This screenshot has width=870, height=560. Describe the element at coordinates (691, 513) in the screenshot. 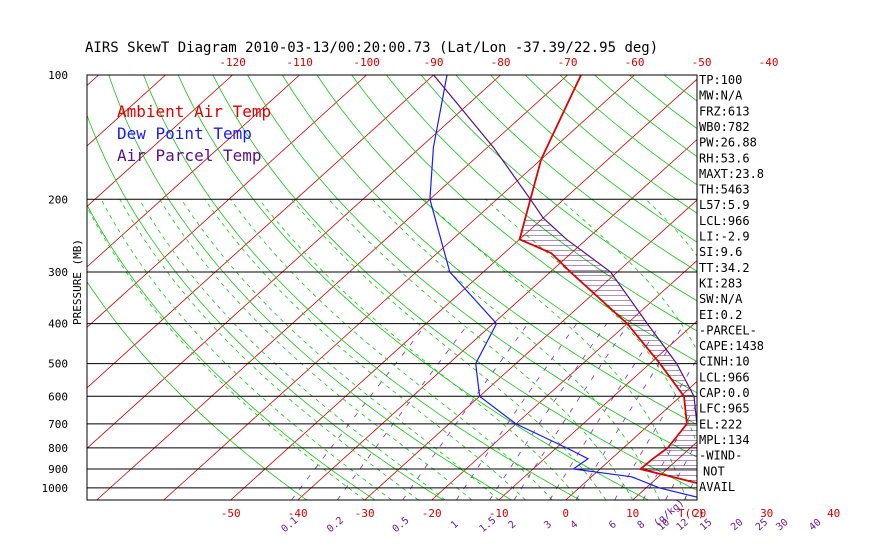

I see `temp-unit-label: T(C)` at that location.